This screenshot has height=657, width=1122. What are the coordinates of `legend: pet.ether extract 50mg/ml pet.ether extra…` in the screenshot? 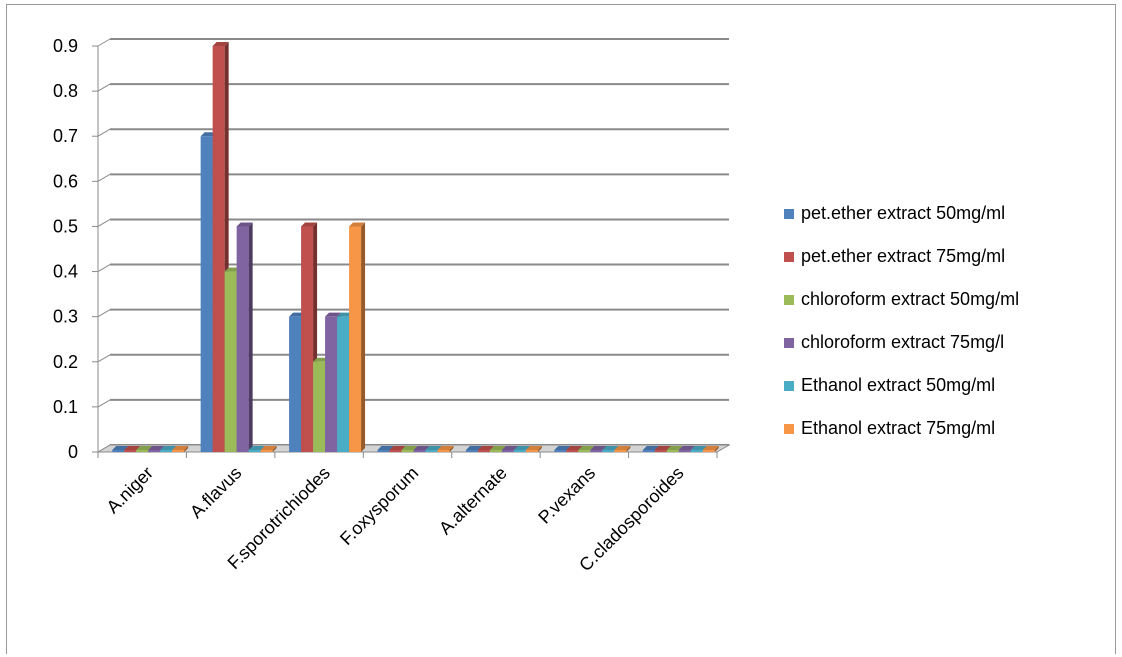 It's located at (901, 320).